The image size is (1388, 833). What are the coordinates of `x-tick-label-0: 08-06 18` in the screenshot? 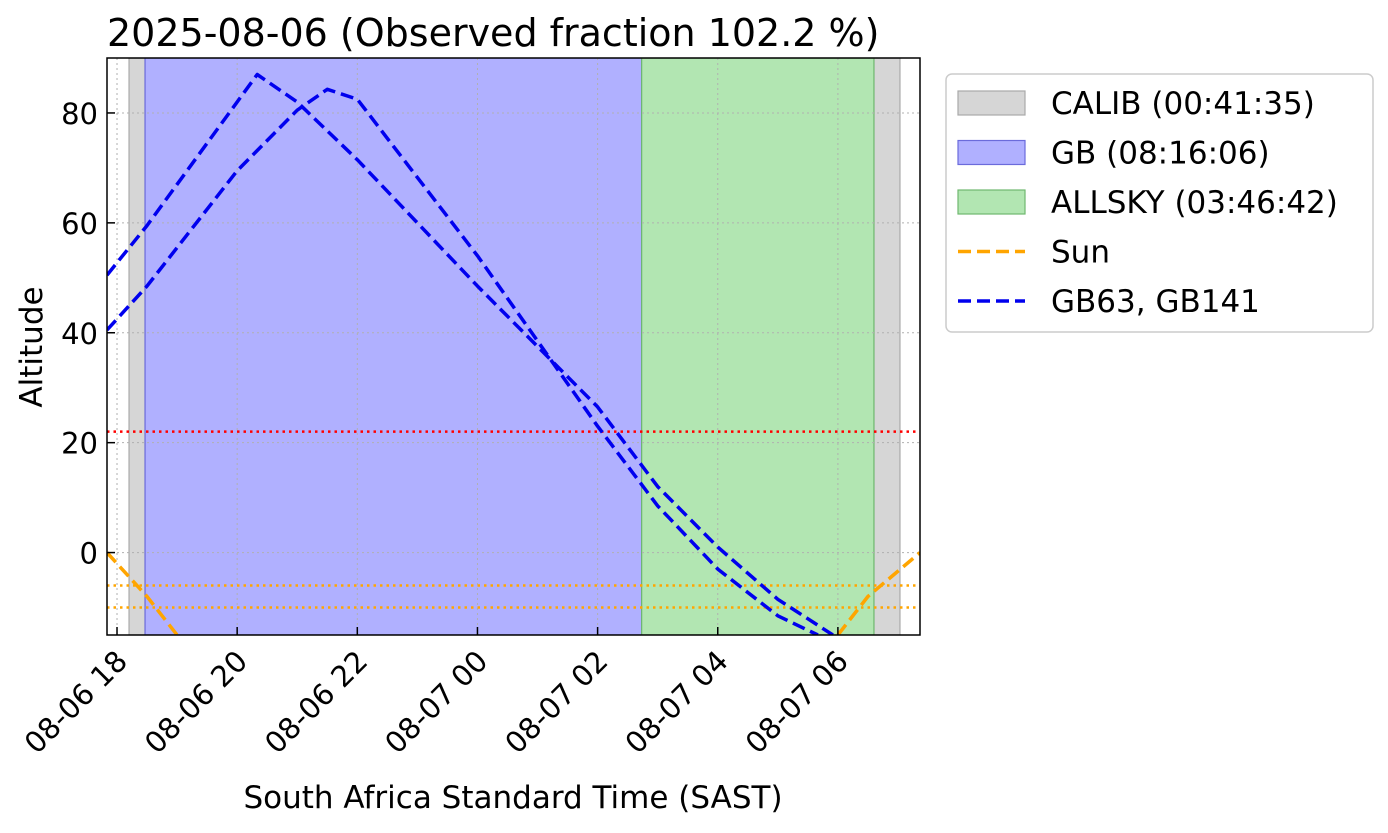 It's located at (76, 702).